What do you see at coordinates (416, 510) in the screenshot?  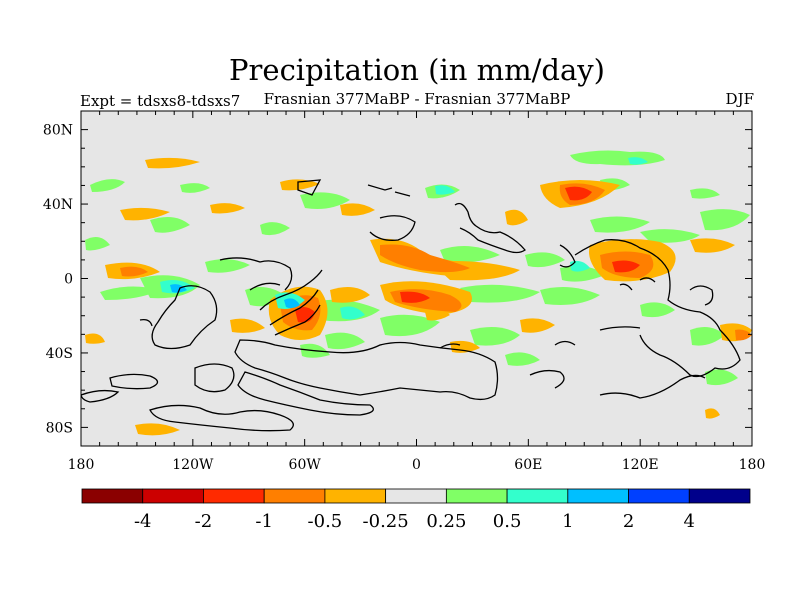 I see `colorbar: -4 -2 -1 -0.5 -0.25 0.25 0.5 1 2 4` at bounding box center [416, 510].